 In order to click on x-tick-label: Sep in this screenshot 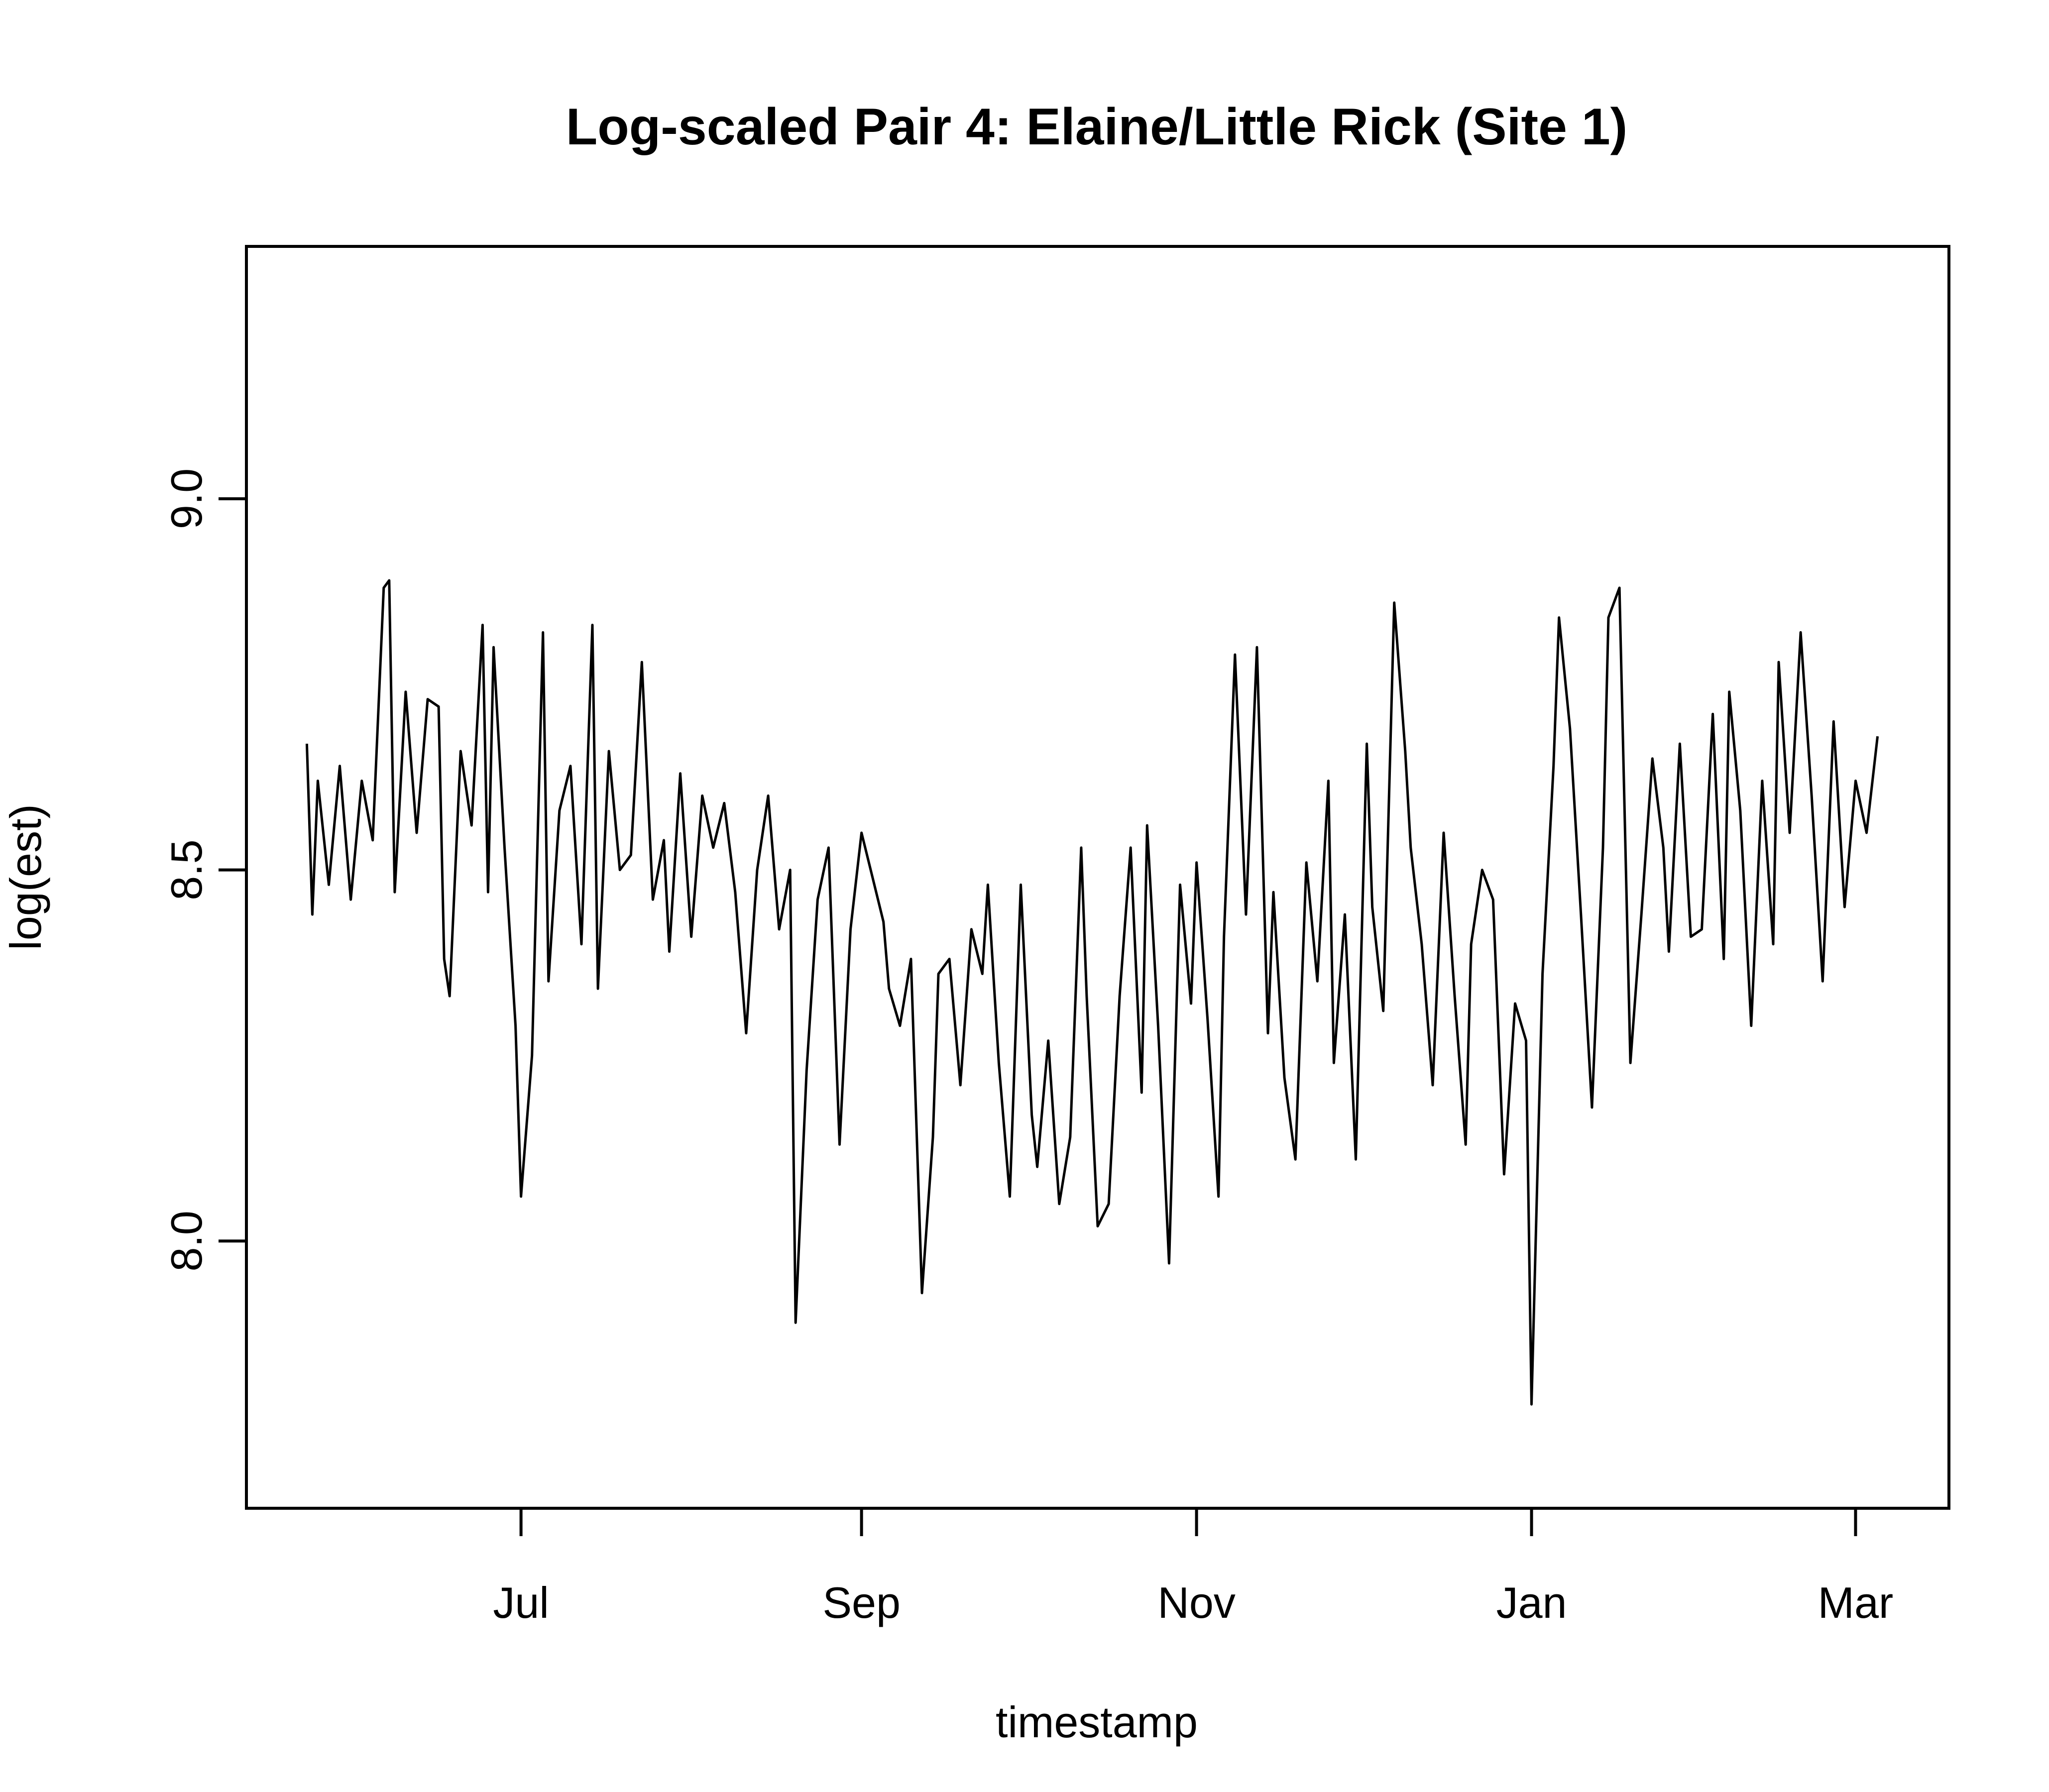, I will do `click(861, 1603)`.